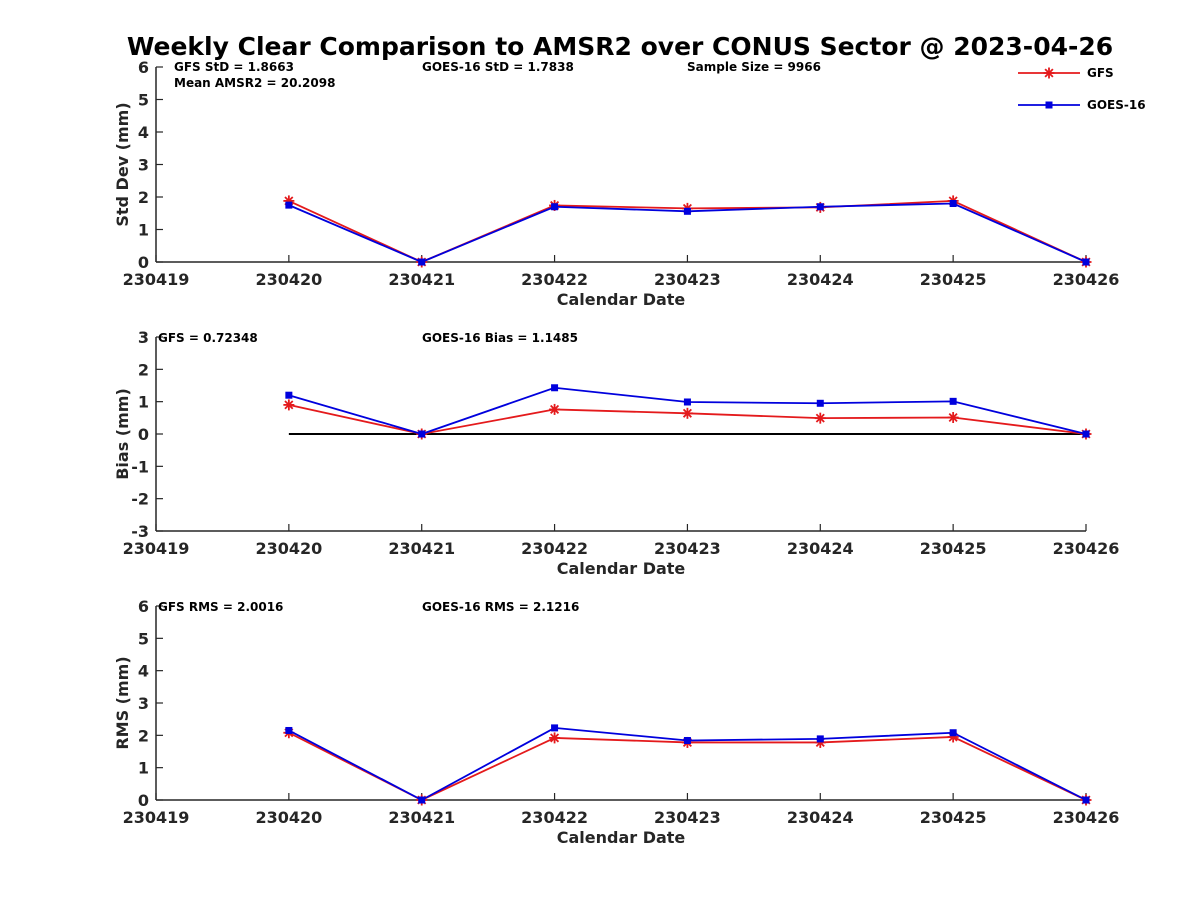  I want to click on panel-annotation: GOES-16 Bias = 1.1485, so click(500, 338).